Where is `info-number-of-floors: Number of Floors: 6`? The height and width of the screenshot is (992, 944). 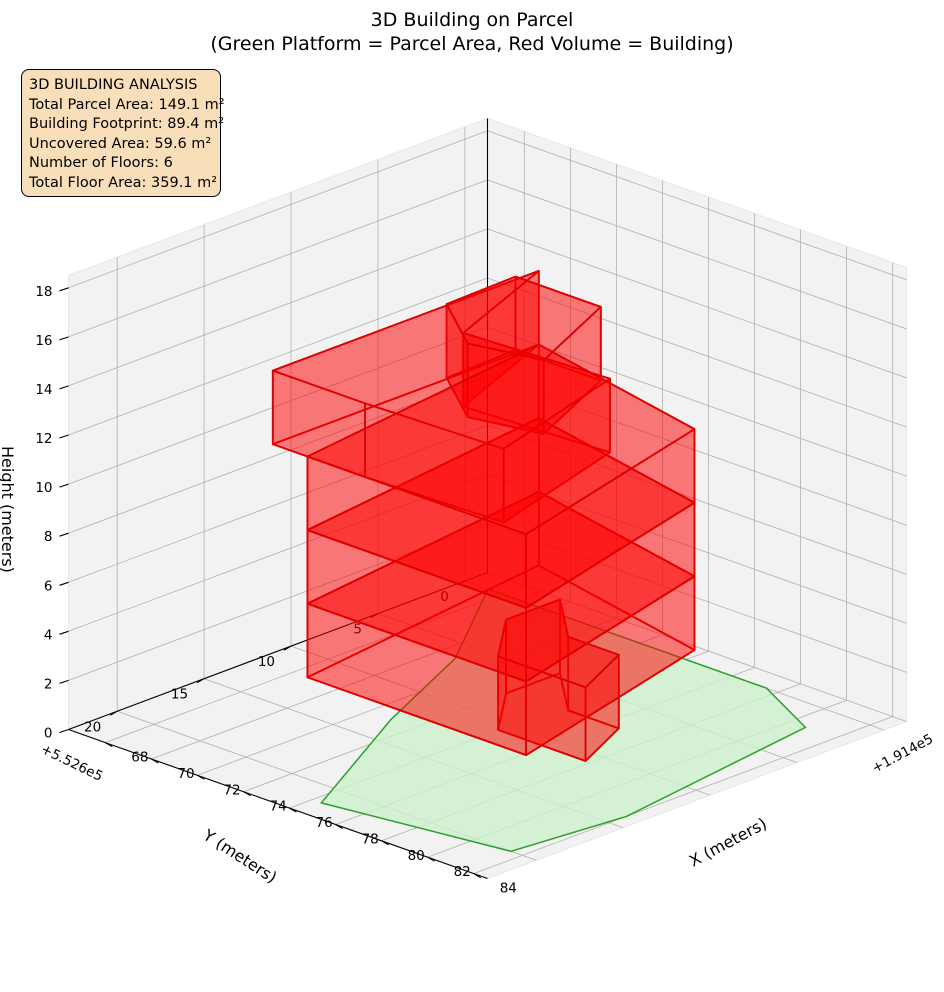
info-number-of-floors: Number of Floors: 6 is located at coordinates (101, 163).